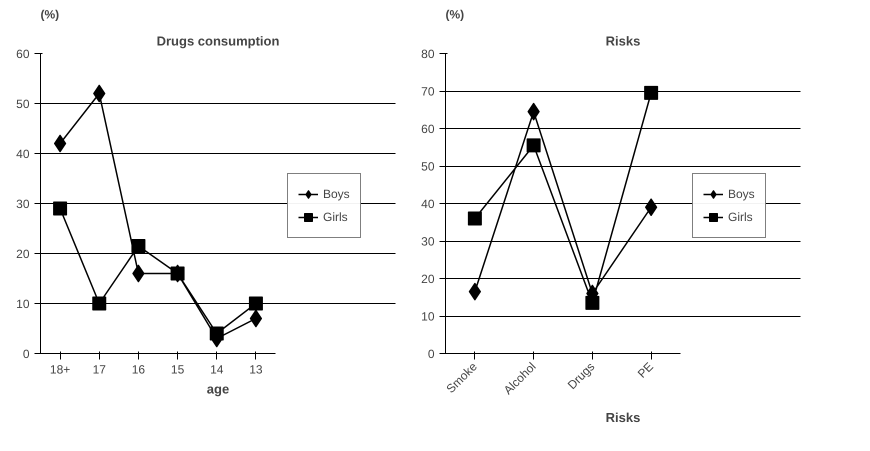  I want to click on chart-title: Drugs consumption, so click(218, 41).